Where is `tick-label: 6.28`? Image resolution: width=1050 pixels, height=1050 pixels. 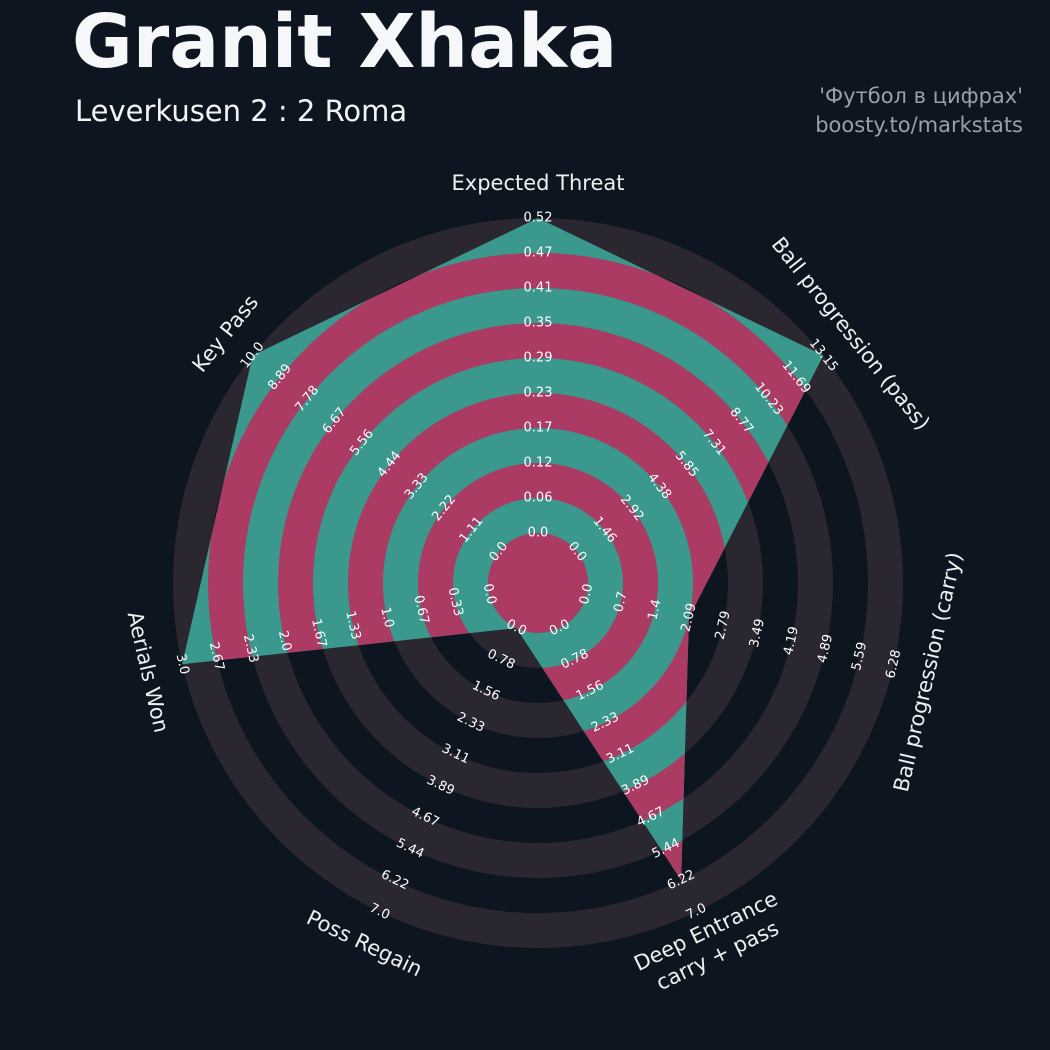
tick-label: 6.28 is located at coordinates (893, 664).